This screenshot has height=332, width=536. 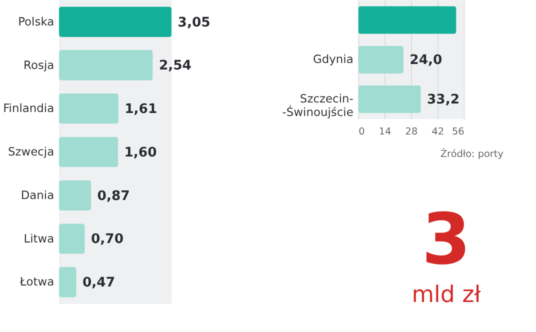 What do you see at coordinates (175, 66) in the screenshot?
I see `data-label: 2,54` at bounding box center [175, 66].